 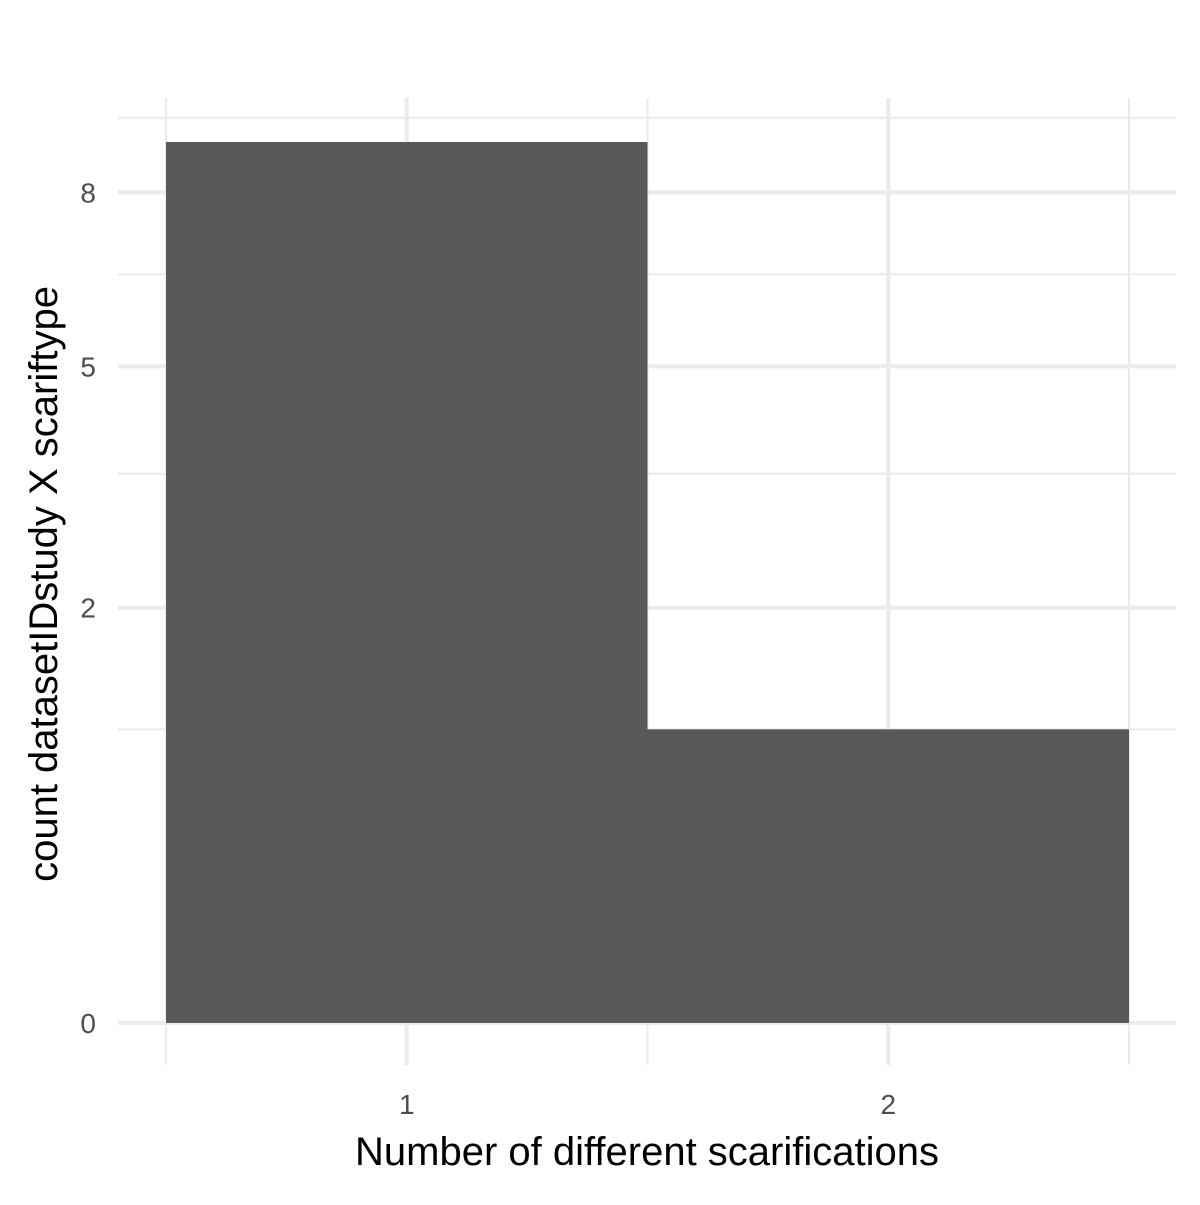 What do you see at coordinates (88, 608) in the screenshot?
I see `y-tick-label-2: 2` at bounding box center [88, 608].